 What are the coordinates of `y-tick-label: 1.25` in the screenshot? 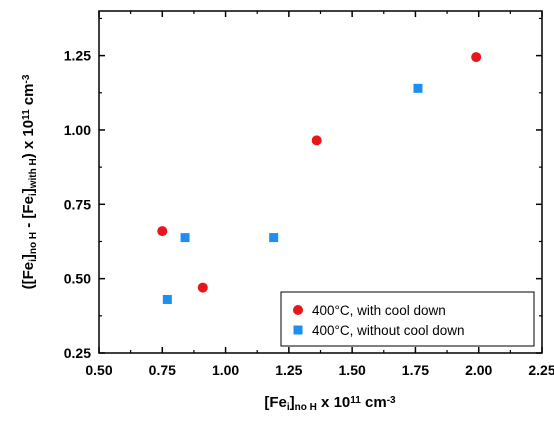 It's located at (77, 56).